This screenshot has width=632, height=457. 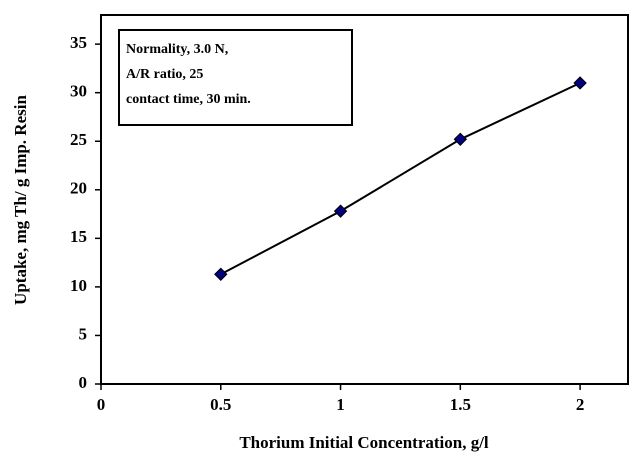 I want to click on y-tick-label: 10, so click(x=78, y=285).